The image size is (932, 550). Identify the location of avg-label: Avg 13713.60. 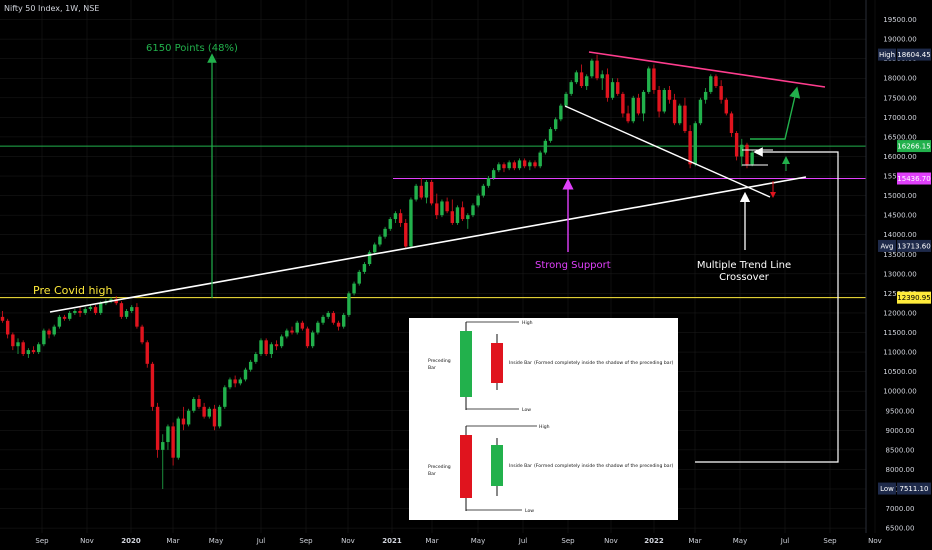
(904, 245).